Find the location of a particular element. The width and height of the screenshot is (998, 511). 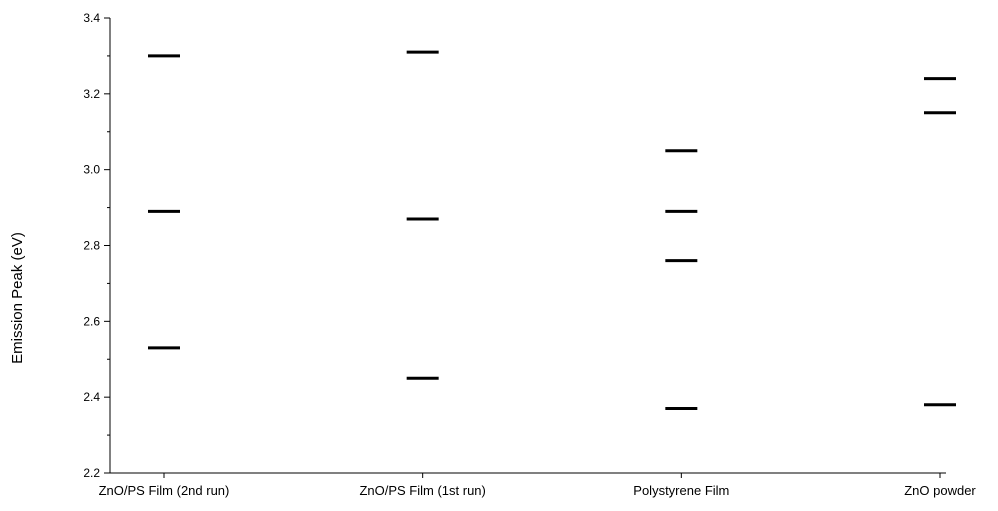

y-axis-label: Emission Peak (eV) is located at coordinates (17, 298).